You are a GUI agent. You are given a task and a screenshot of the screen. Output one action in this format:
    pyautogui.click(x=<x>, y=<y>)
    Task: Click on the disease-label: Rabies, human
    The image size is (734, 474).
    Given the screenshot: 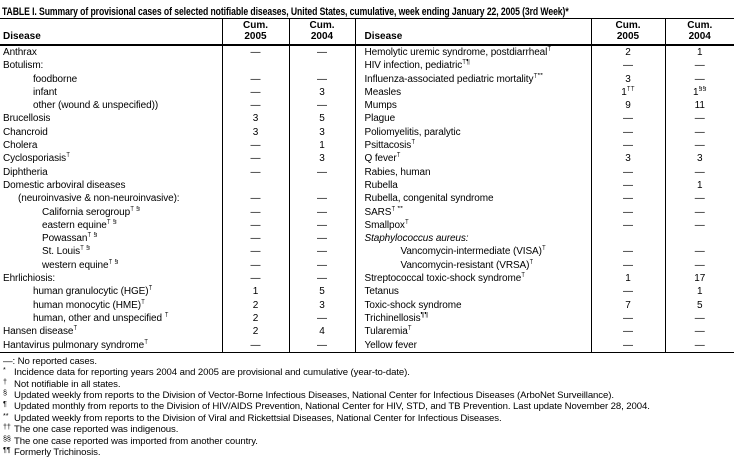 What is the action you would take?
    pyautogui.click(x=473, y=172)
    